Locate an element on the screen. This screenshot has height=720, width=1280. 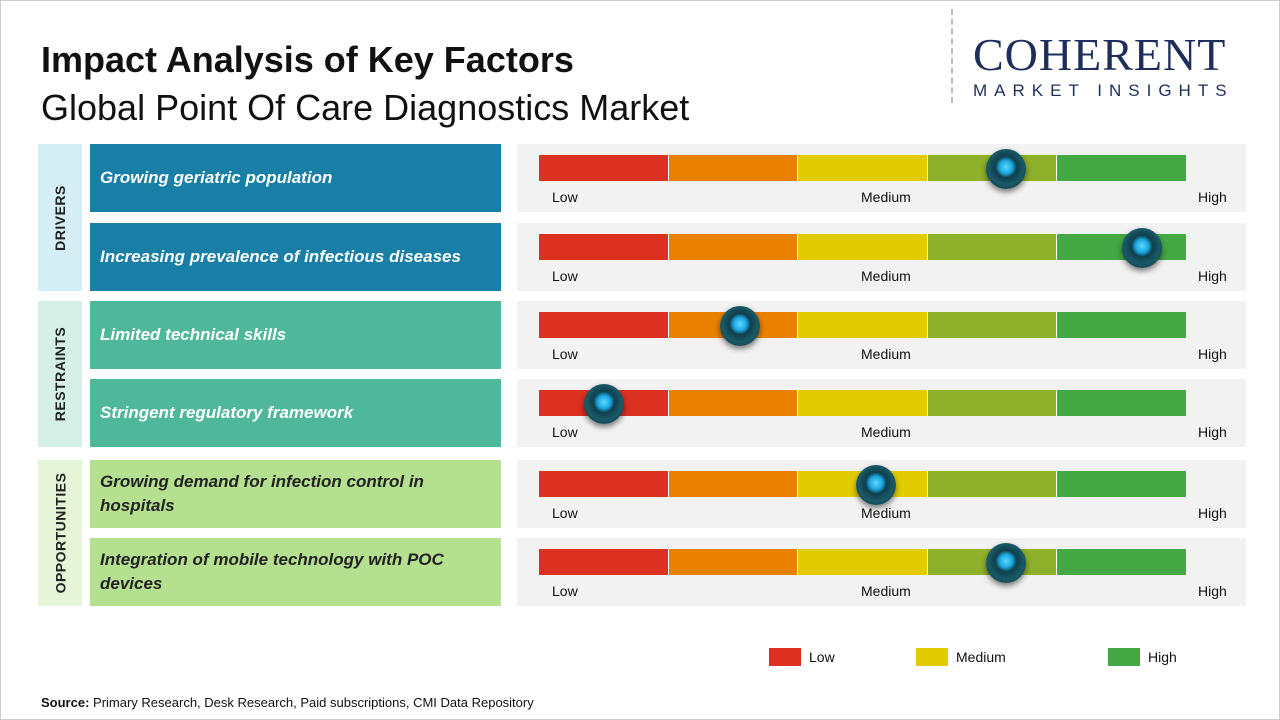
logo-name: COHERENT is located at coordinates (1100, 54).